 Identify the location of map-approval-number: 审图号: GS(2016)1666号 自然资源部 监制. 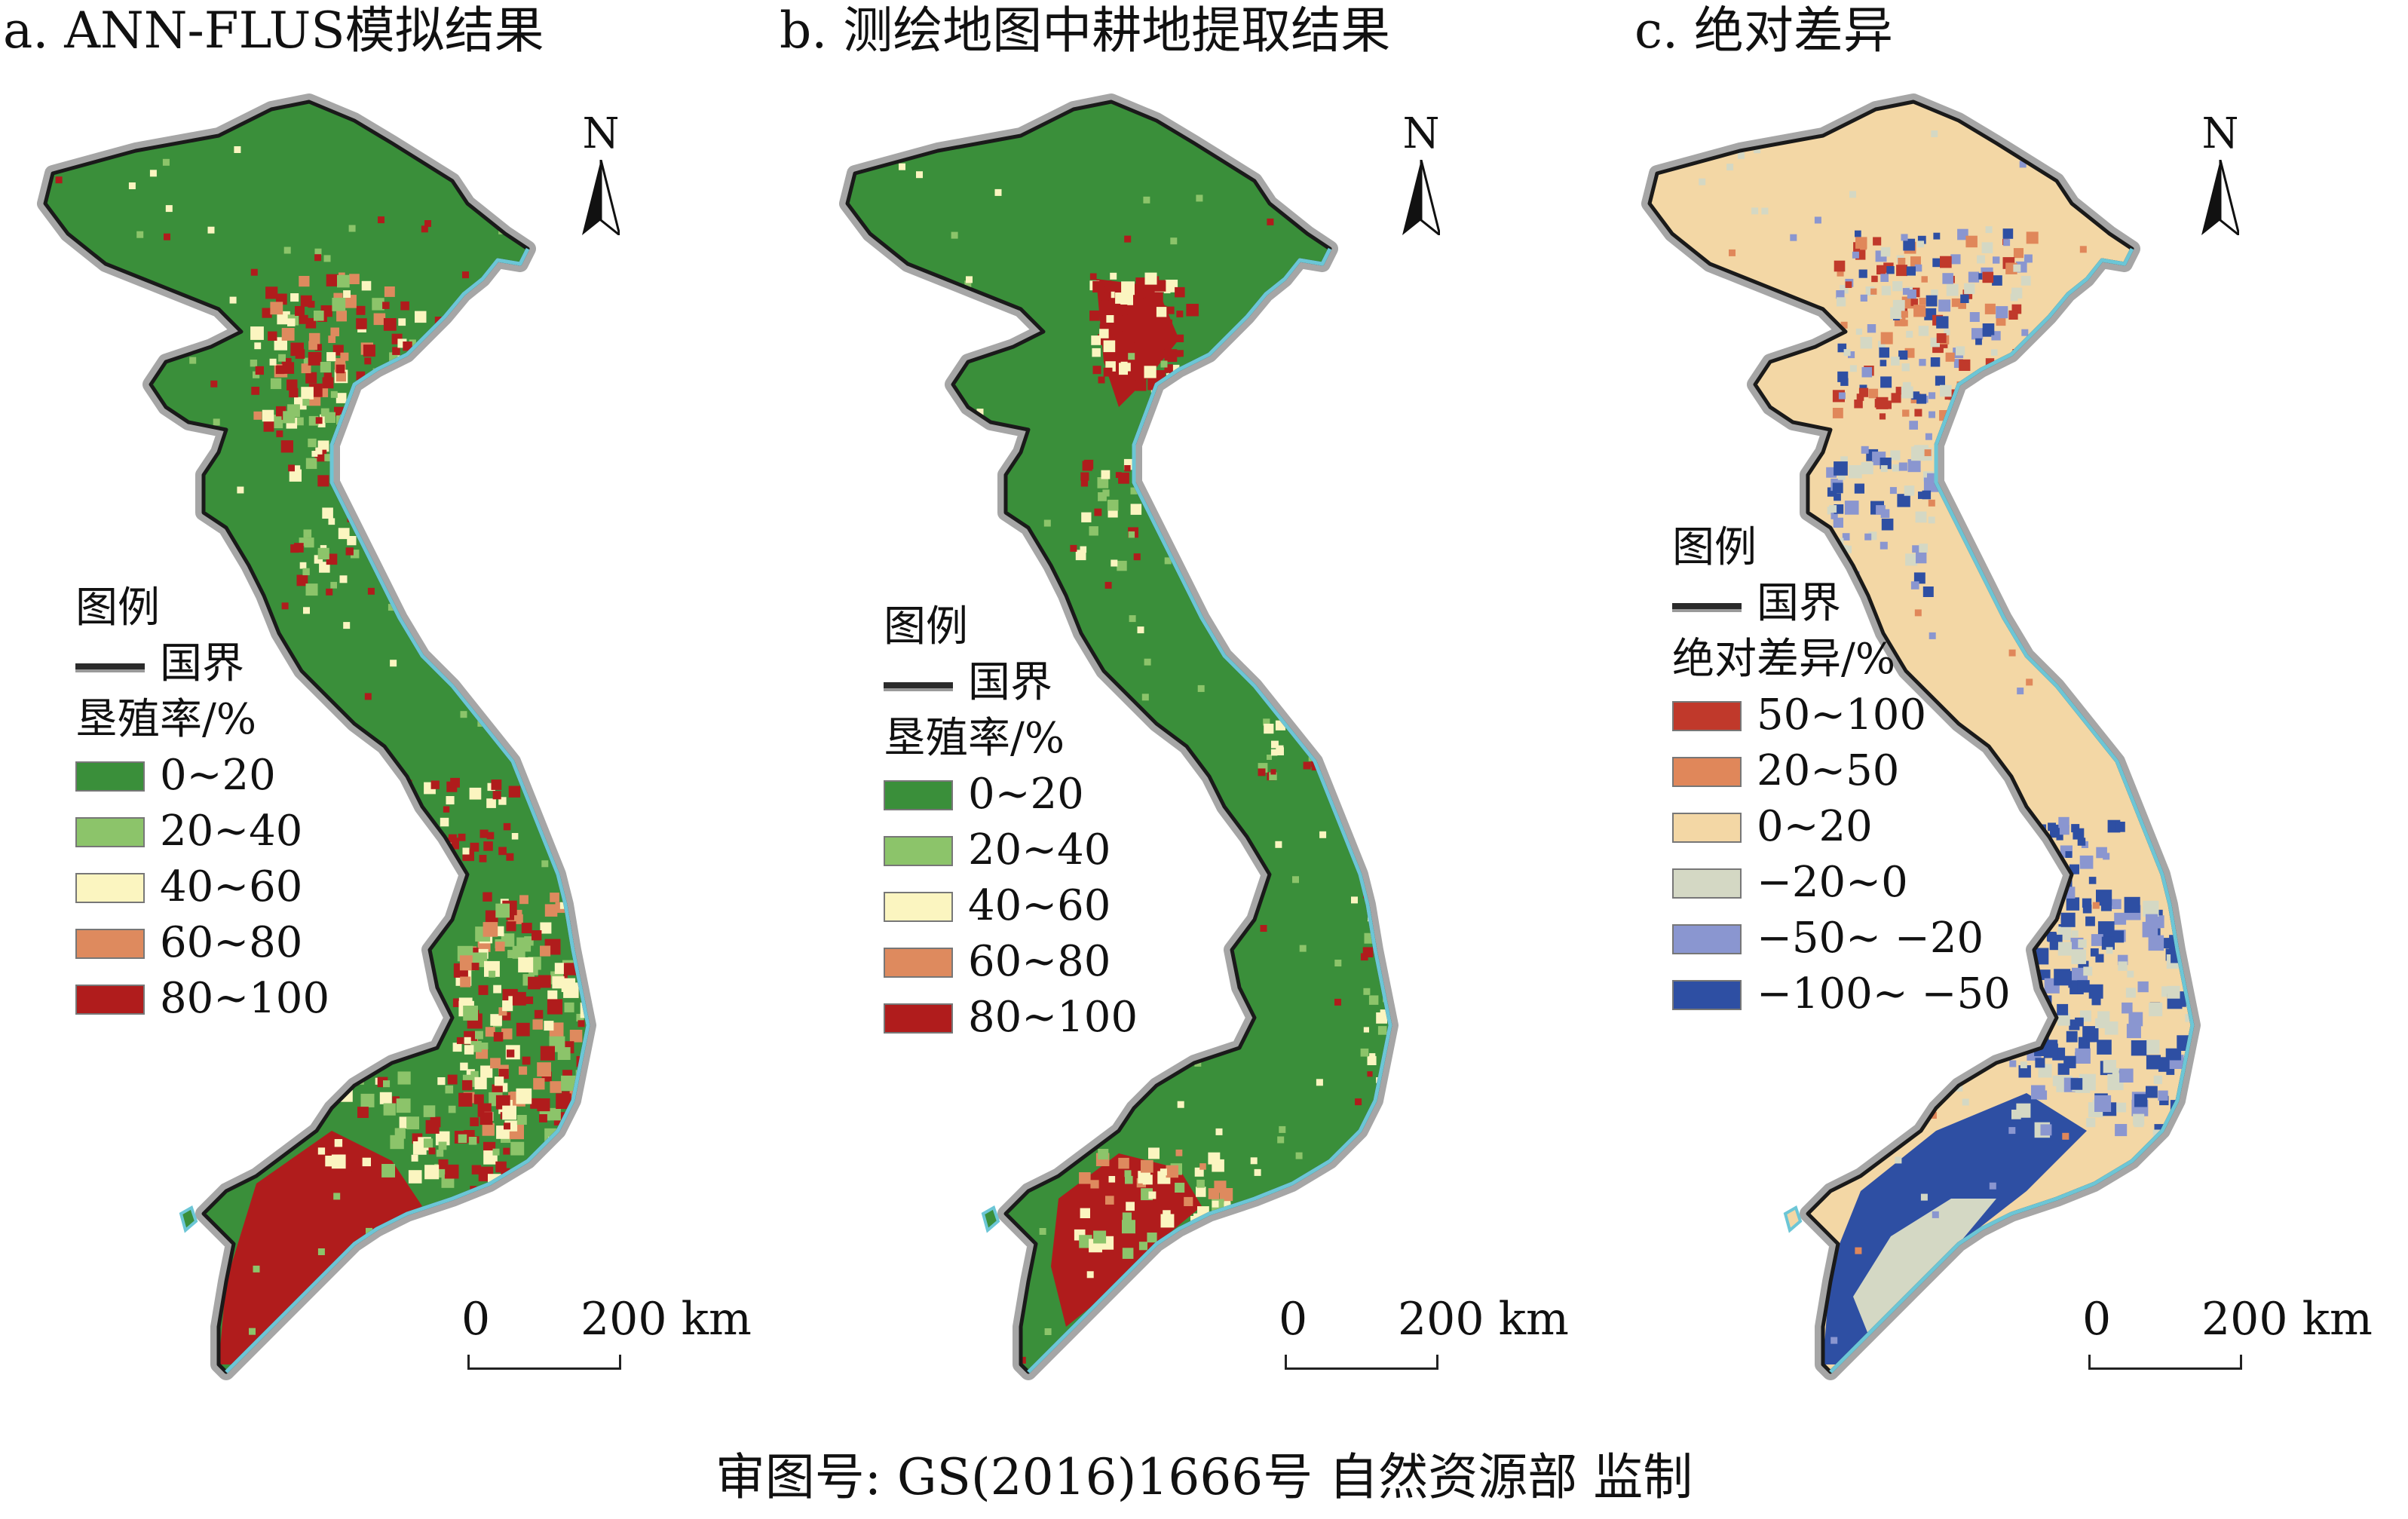
(1204, 1477).